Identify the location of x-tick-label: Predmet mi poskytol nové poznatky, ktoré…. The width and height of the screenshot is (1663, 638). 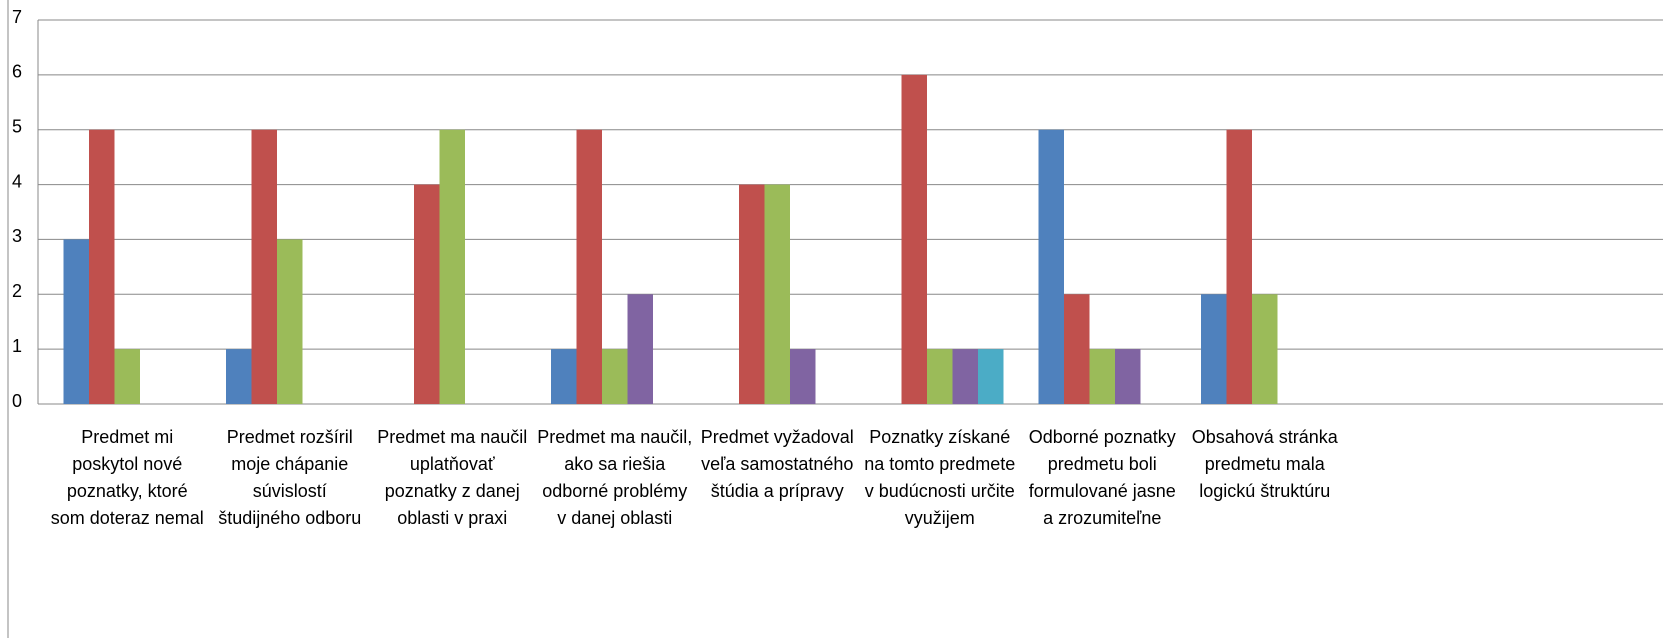
(127, 477).